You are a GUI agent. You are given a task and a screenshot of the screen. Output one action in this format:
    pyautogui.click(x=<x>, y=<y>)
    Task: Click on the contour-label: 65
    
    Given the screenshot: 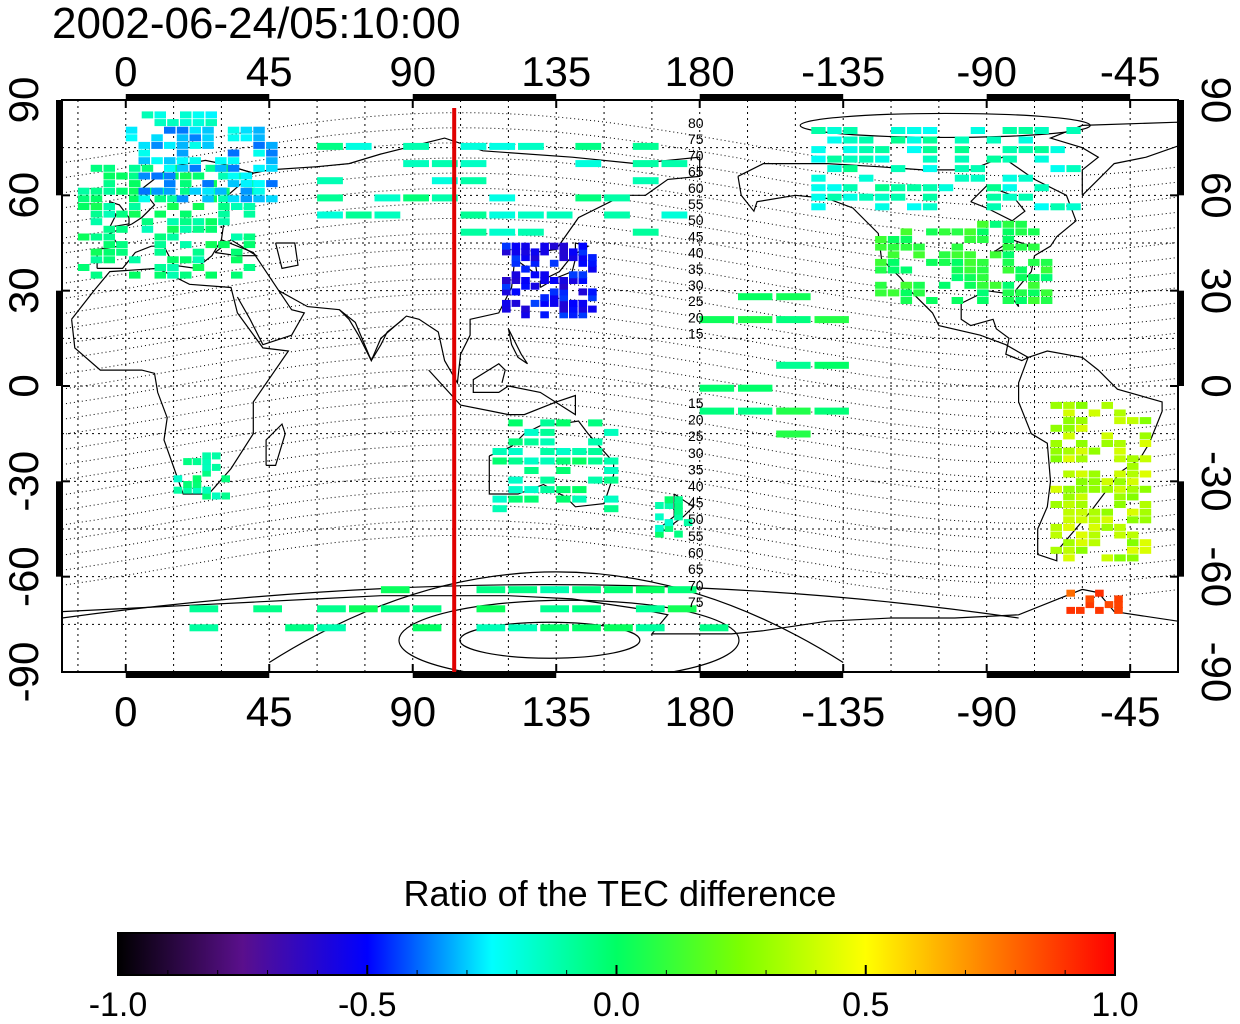 What is the action you would take?
    pyautogui.click(x=696, y=569)
    